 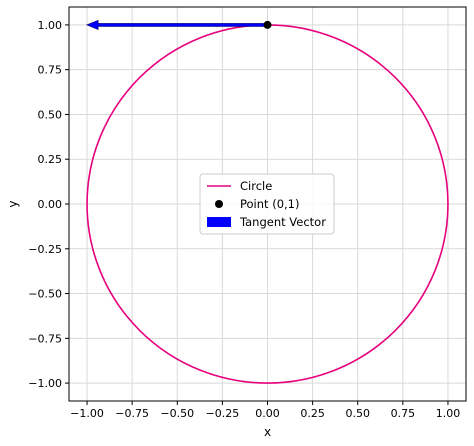 I want to click on x-tick-label: 0.50, so click(x=357, y=413).